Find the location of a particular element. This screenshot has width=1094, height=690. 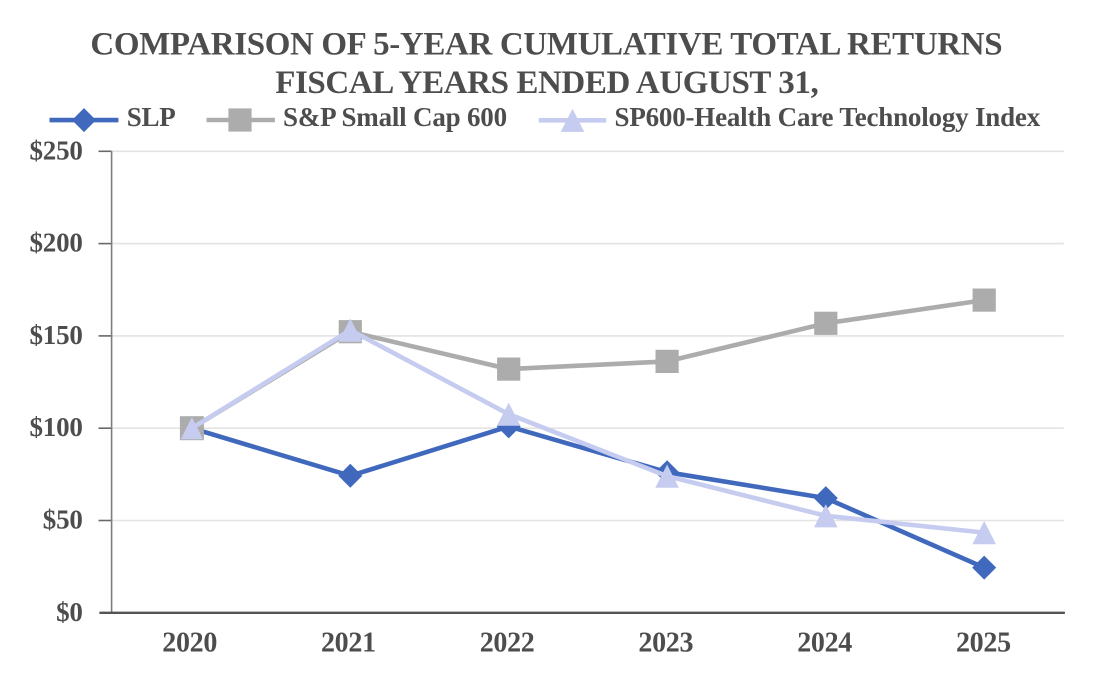

svg-text: 2022 is located at coordinates (507, 643).